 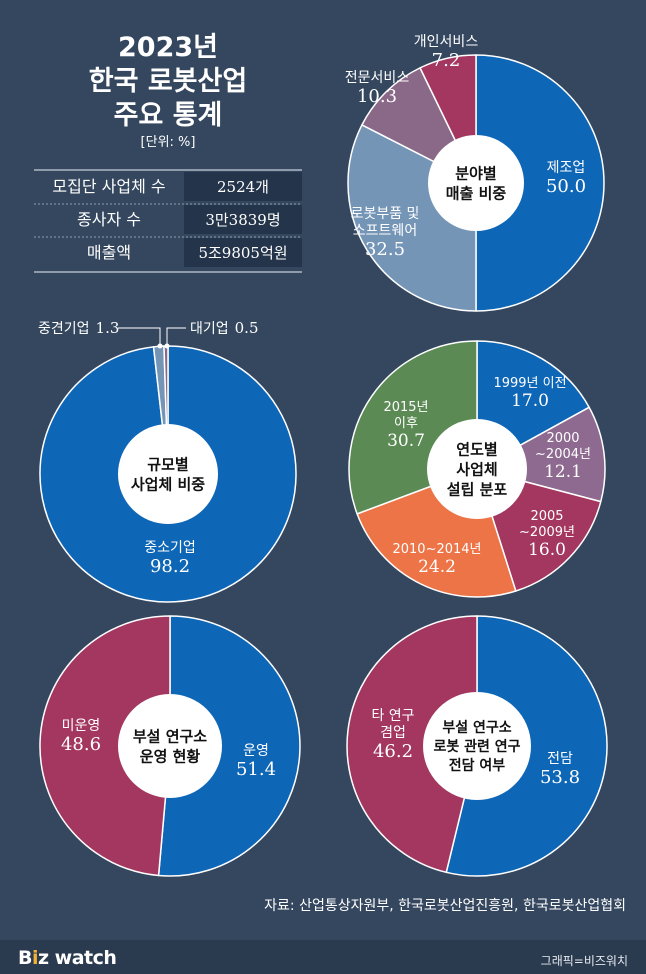 I want to click on slice-category: ~2009년, so click(x=547, y=532).